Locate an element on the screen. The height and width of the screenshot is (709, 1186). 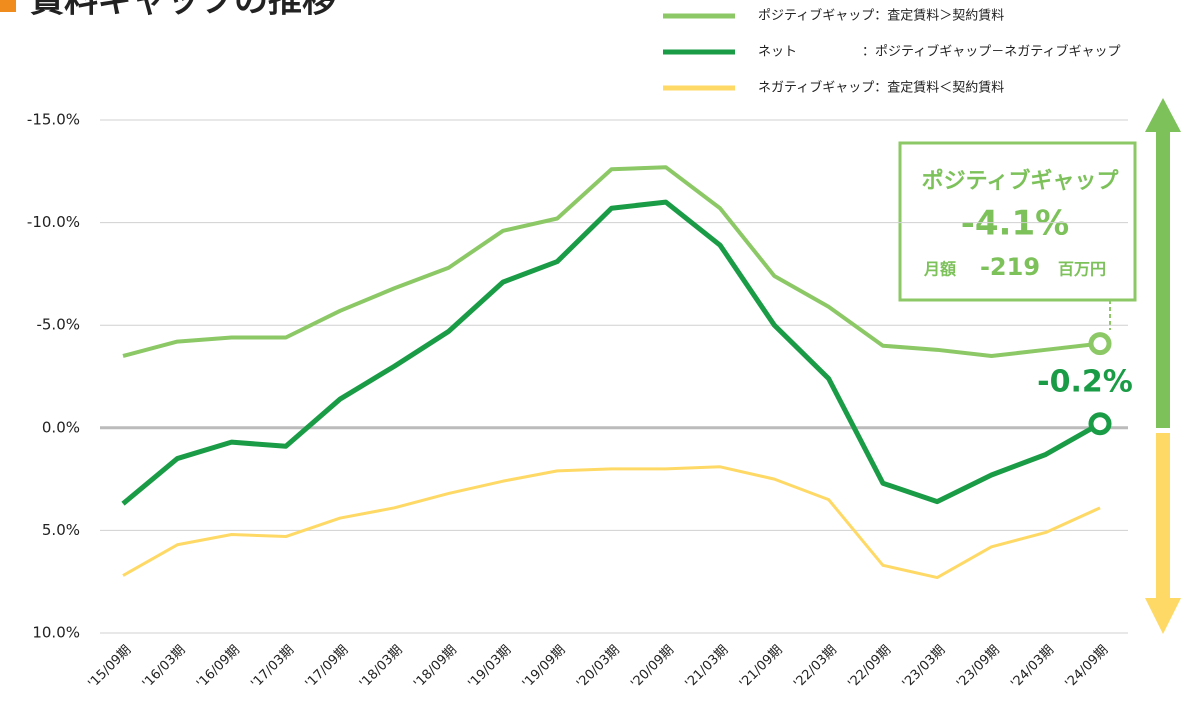
y-tick-label: 10.0% is located at coordinates (56, 633).